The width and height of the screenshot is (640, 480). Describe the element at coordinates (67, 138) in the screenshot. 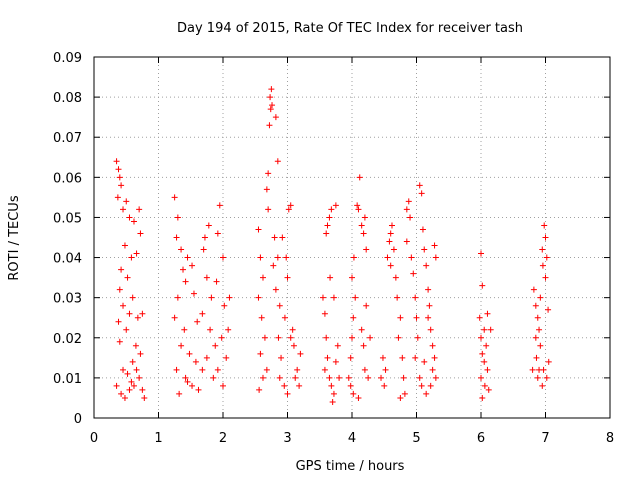

I see `y-tick-label: 0.07` at that location.